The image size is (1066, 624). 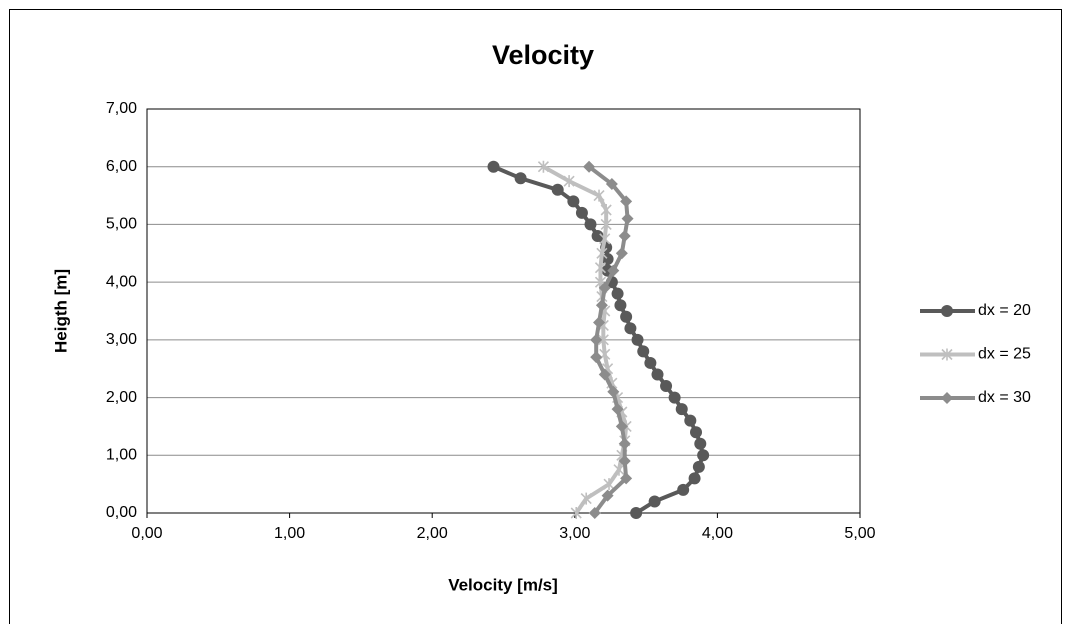 What do you see at coordinates (717, 533) in the screenshot?
I see `x-tick-label: 4,00` at bounding box center [717, 533].